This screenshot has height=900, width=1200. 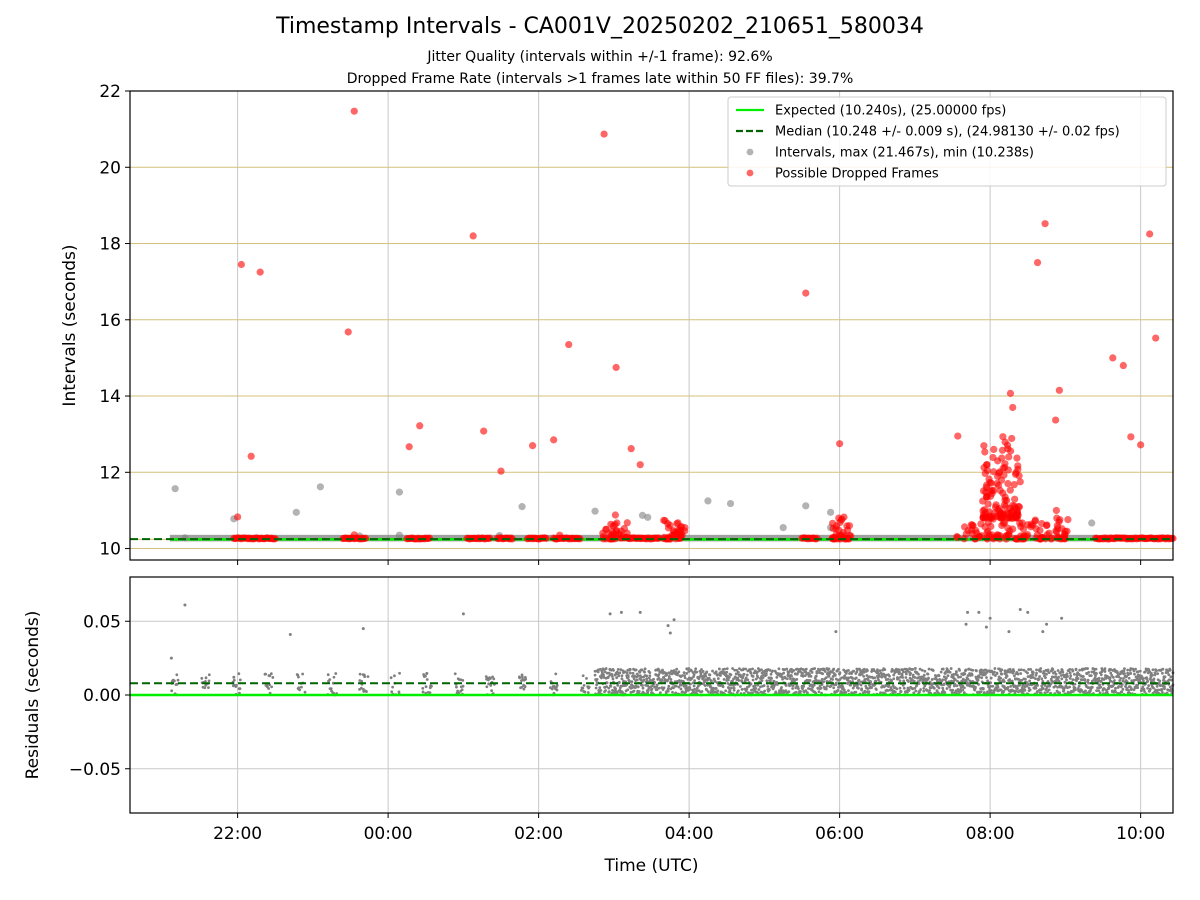 I want to click on interval-point, so click(x=320, y=487).